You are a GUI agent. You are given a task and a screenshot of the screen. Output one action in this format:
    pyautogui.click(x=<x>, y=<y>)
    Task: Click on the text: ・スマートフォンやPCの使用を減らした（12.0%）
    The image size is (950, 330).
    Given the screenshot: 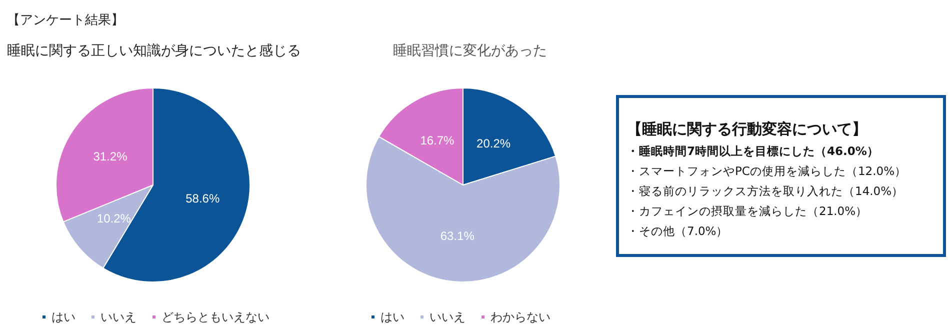 What is the action you would take?
    pyautogui.click(x=767, y=171)
    